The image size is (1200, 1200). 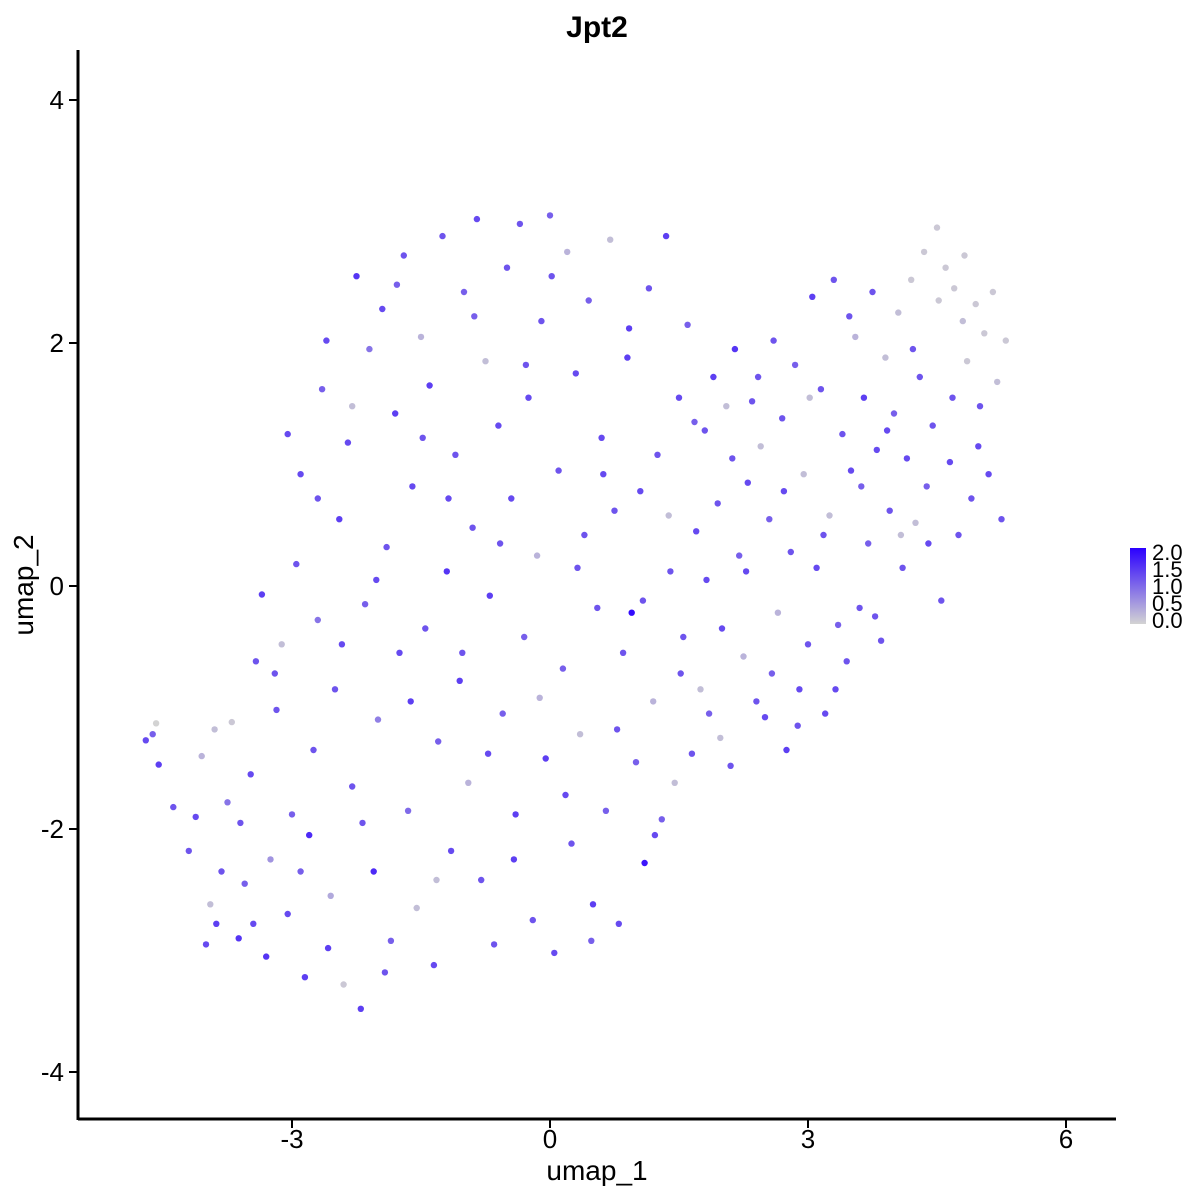 I want to click on y-tick-label: -2, so click(x=52, y=829).